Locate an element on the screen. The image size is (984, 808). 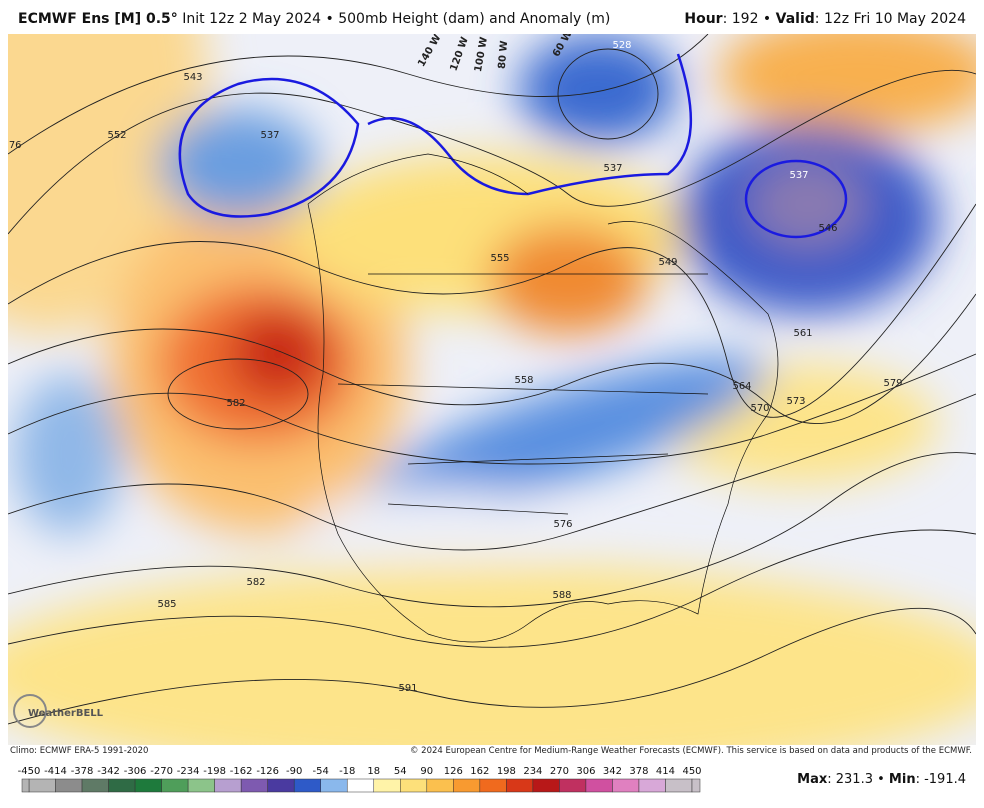
hour-value: : 192 • is located at coordinates (747, 19).